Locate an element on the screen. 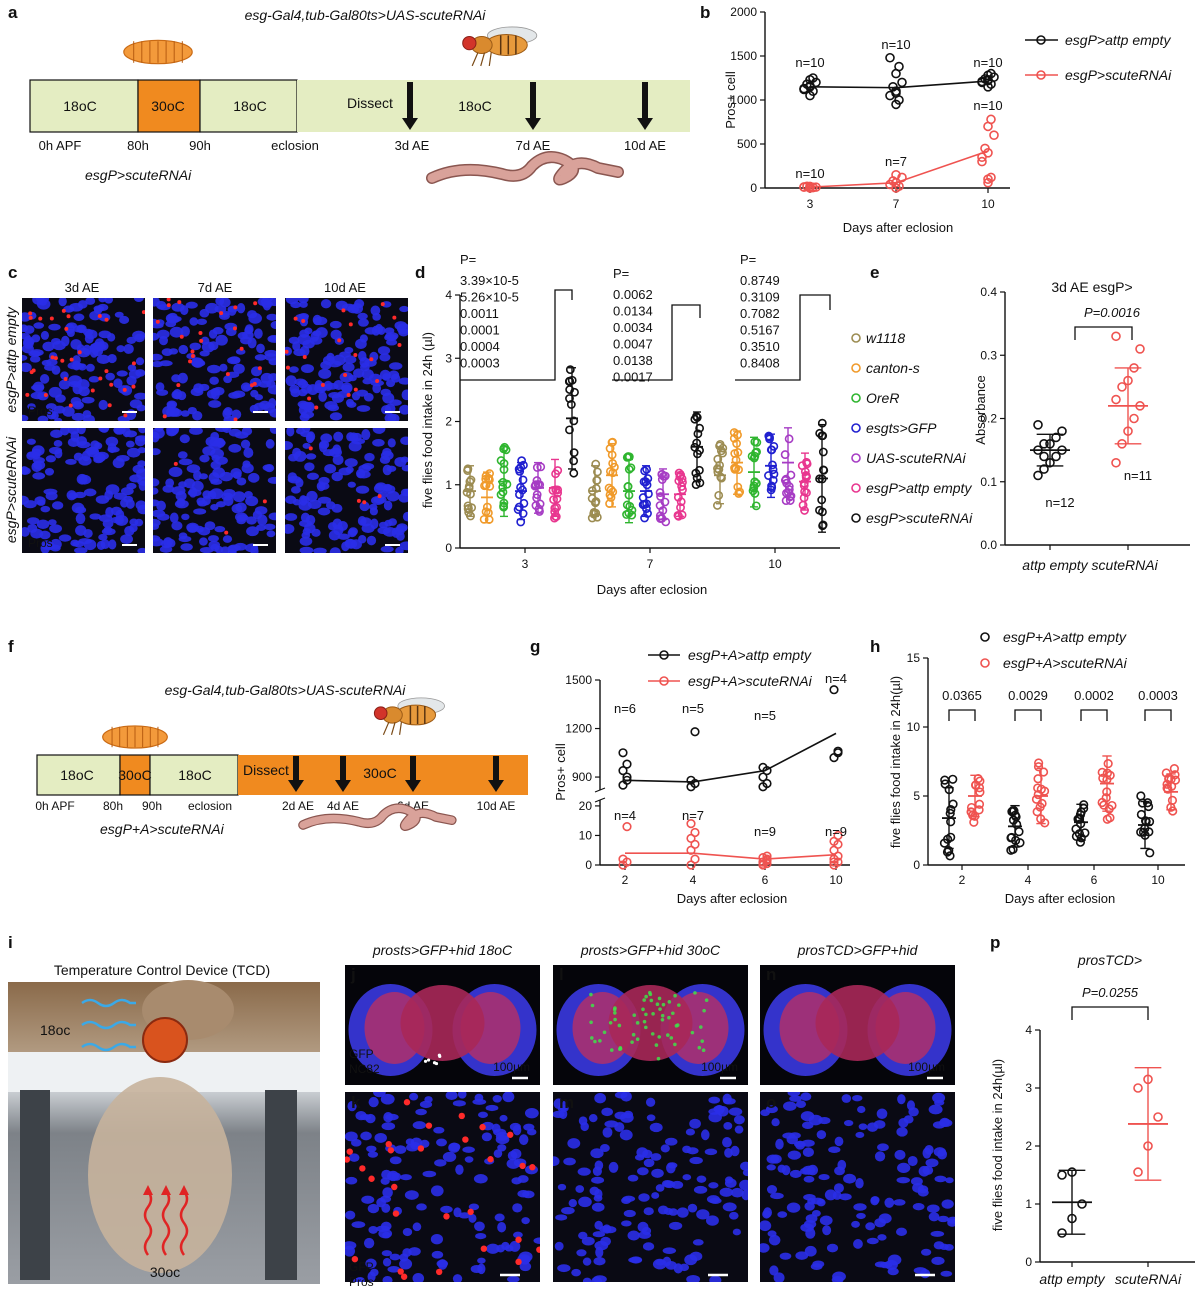 Image resolution: width=1200 pixels, height=1294 pixels. p-value: 0.0047 is located at coordinates (633, 344).